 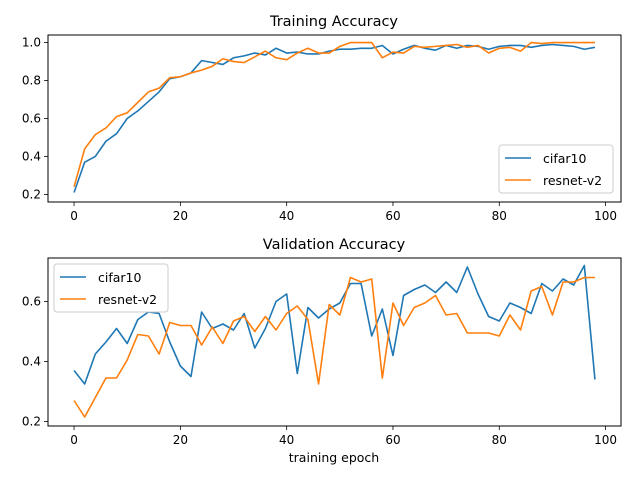 I want to click on training-accuracy-x-tick-label: 0, so click(x=74, y=216).